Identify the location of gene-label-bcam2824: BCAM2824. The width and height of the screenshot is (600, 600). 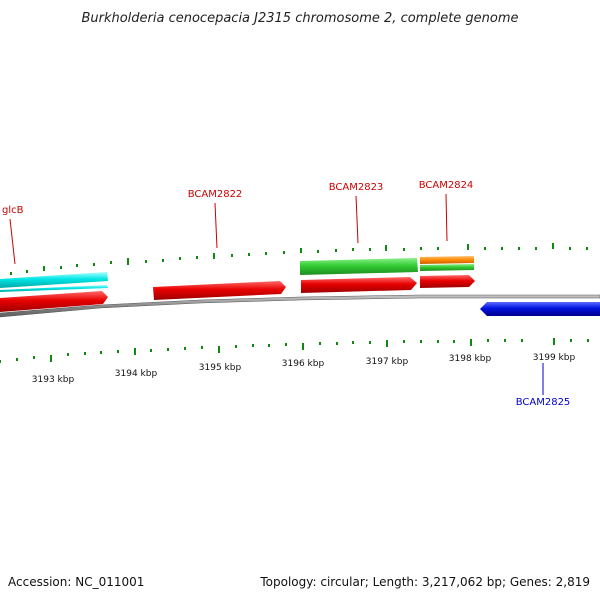
(446, 185).